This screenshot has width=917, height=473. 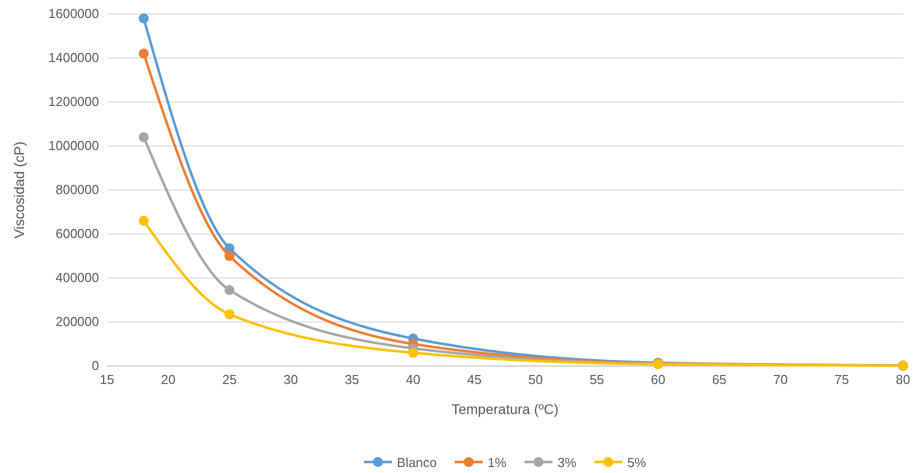 What do you see at coordinates (77, 278) in the screenshot?
I see `y-tick-label: 400000` at bounding box center [77, 278].